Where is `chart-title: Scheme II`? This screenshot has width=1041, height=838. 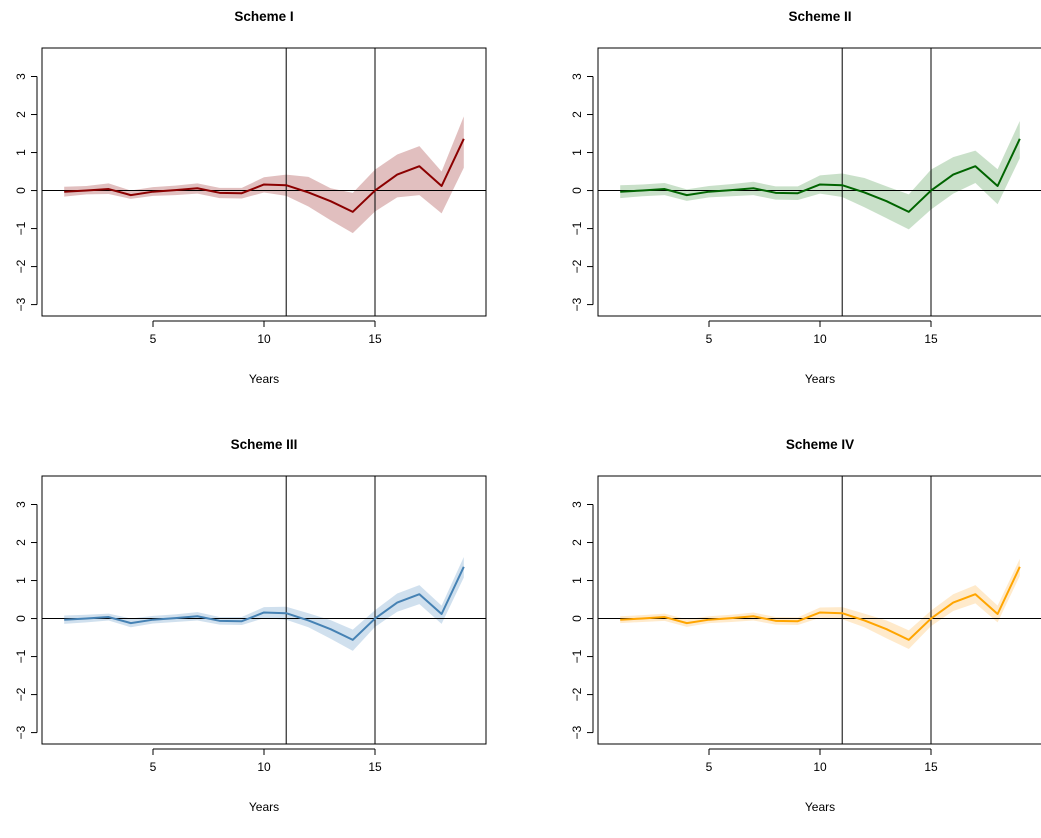
chart-title: Scheme II is located at coordinates (819, 16).